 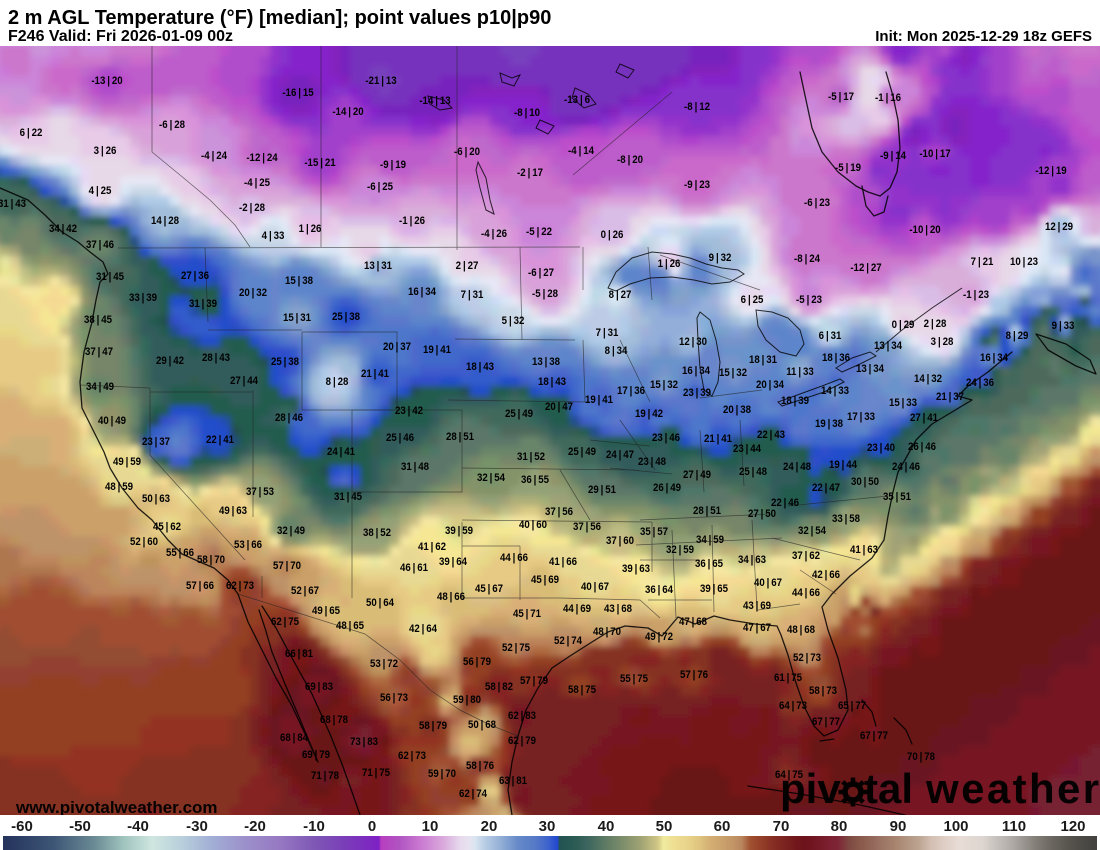 I want to click on svg-text: 28 | 43, so click(x=216, y=359).